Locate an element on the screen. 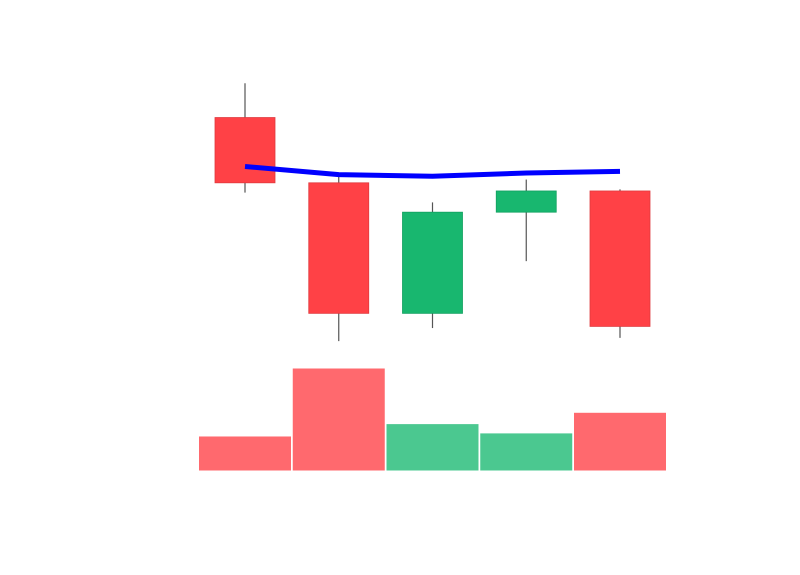  volume-panel is located at coordinates (432, 419).